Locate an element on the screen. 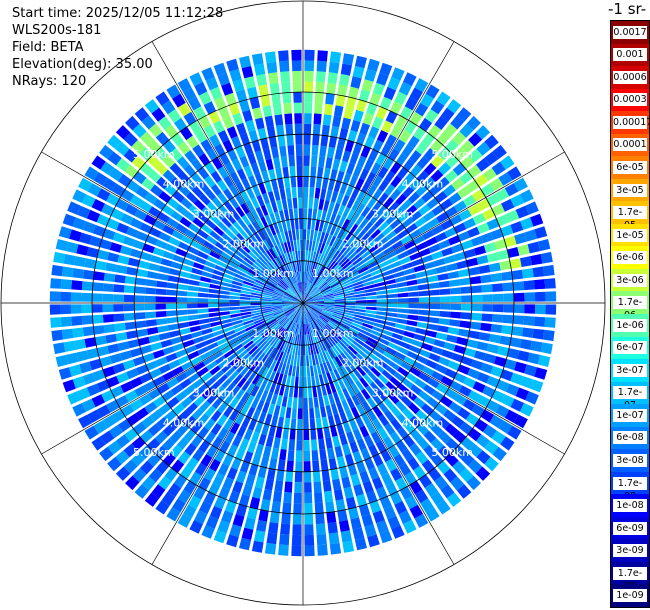 Image resolution: width=650 pixels, height=610 pixels. colorbar-tick-label: 6e-09 is located at coordinates (630, 528).